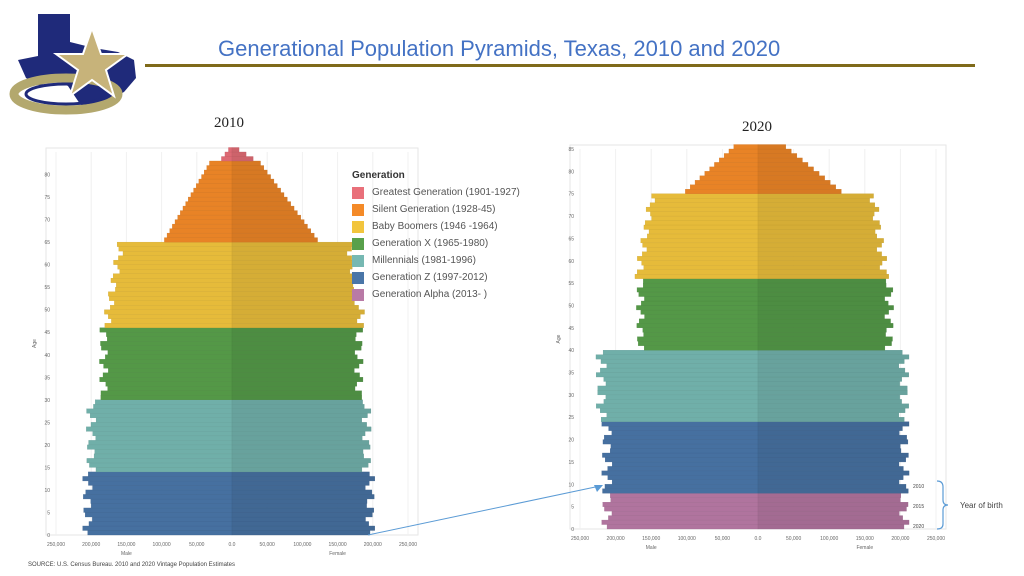 This screenshot has height=576, width=1024. I want to click on legend-item: Generation Alpha (2013- ), so click(436, 294).